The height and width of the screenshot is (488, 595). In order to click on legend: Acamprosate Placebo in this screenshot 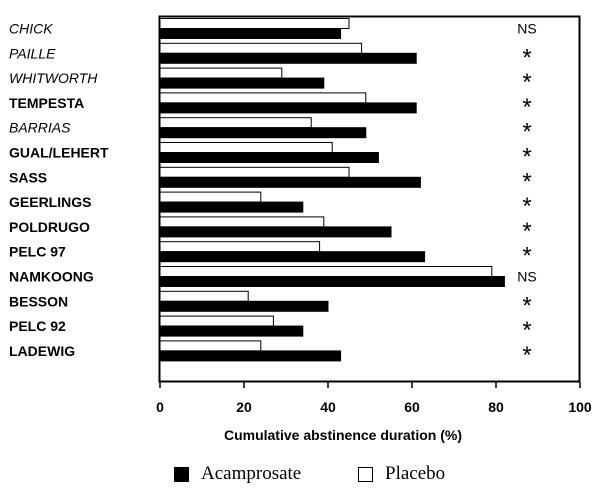, I will do `click(297, 475)`.